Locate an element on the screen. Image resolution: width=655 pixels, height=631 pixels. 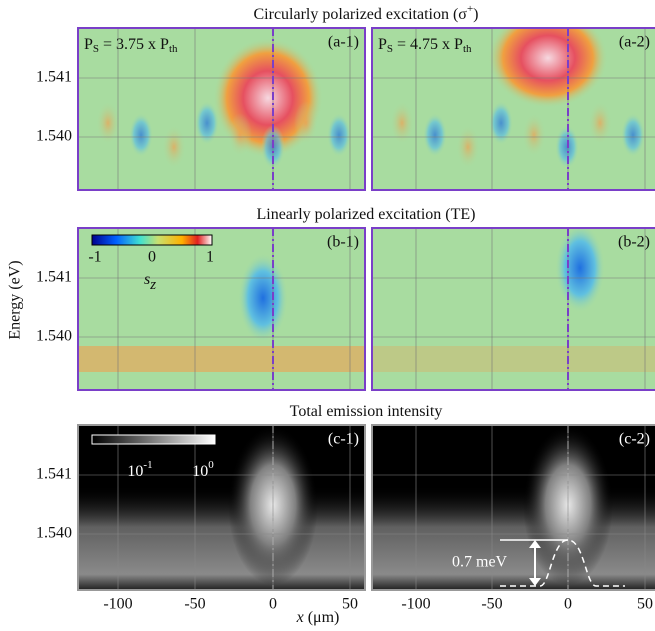
power-label: PS = 4.75 x Pth is located at coordinates (425, 45).